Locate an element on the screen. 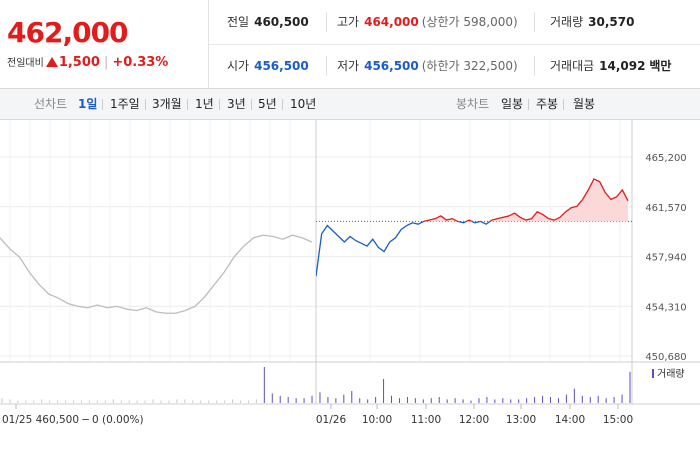  upper-limit: (상한가 598,000) is located at coordinates (469, 22).